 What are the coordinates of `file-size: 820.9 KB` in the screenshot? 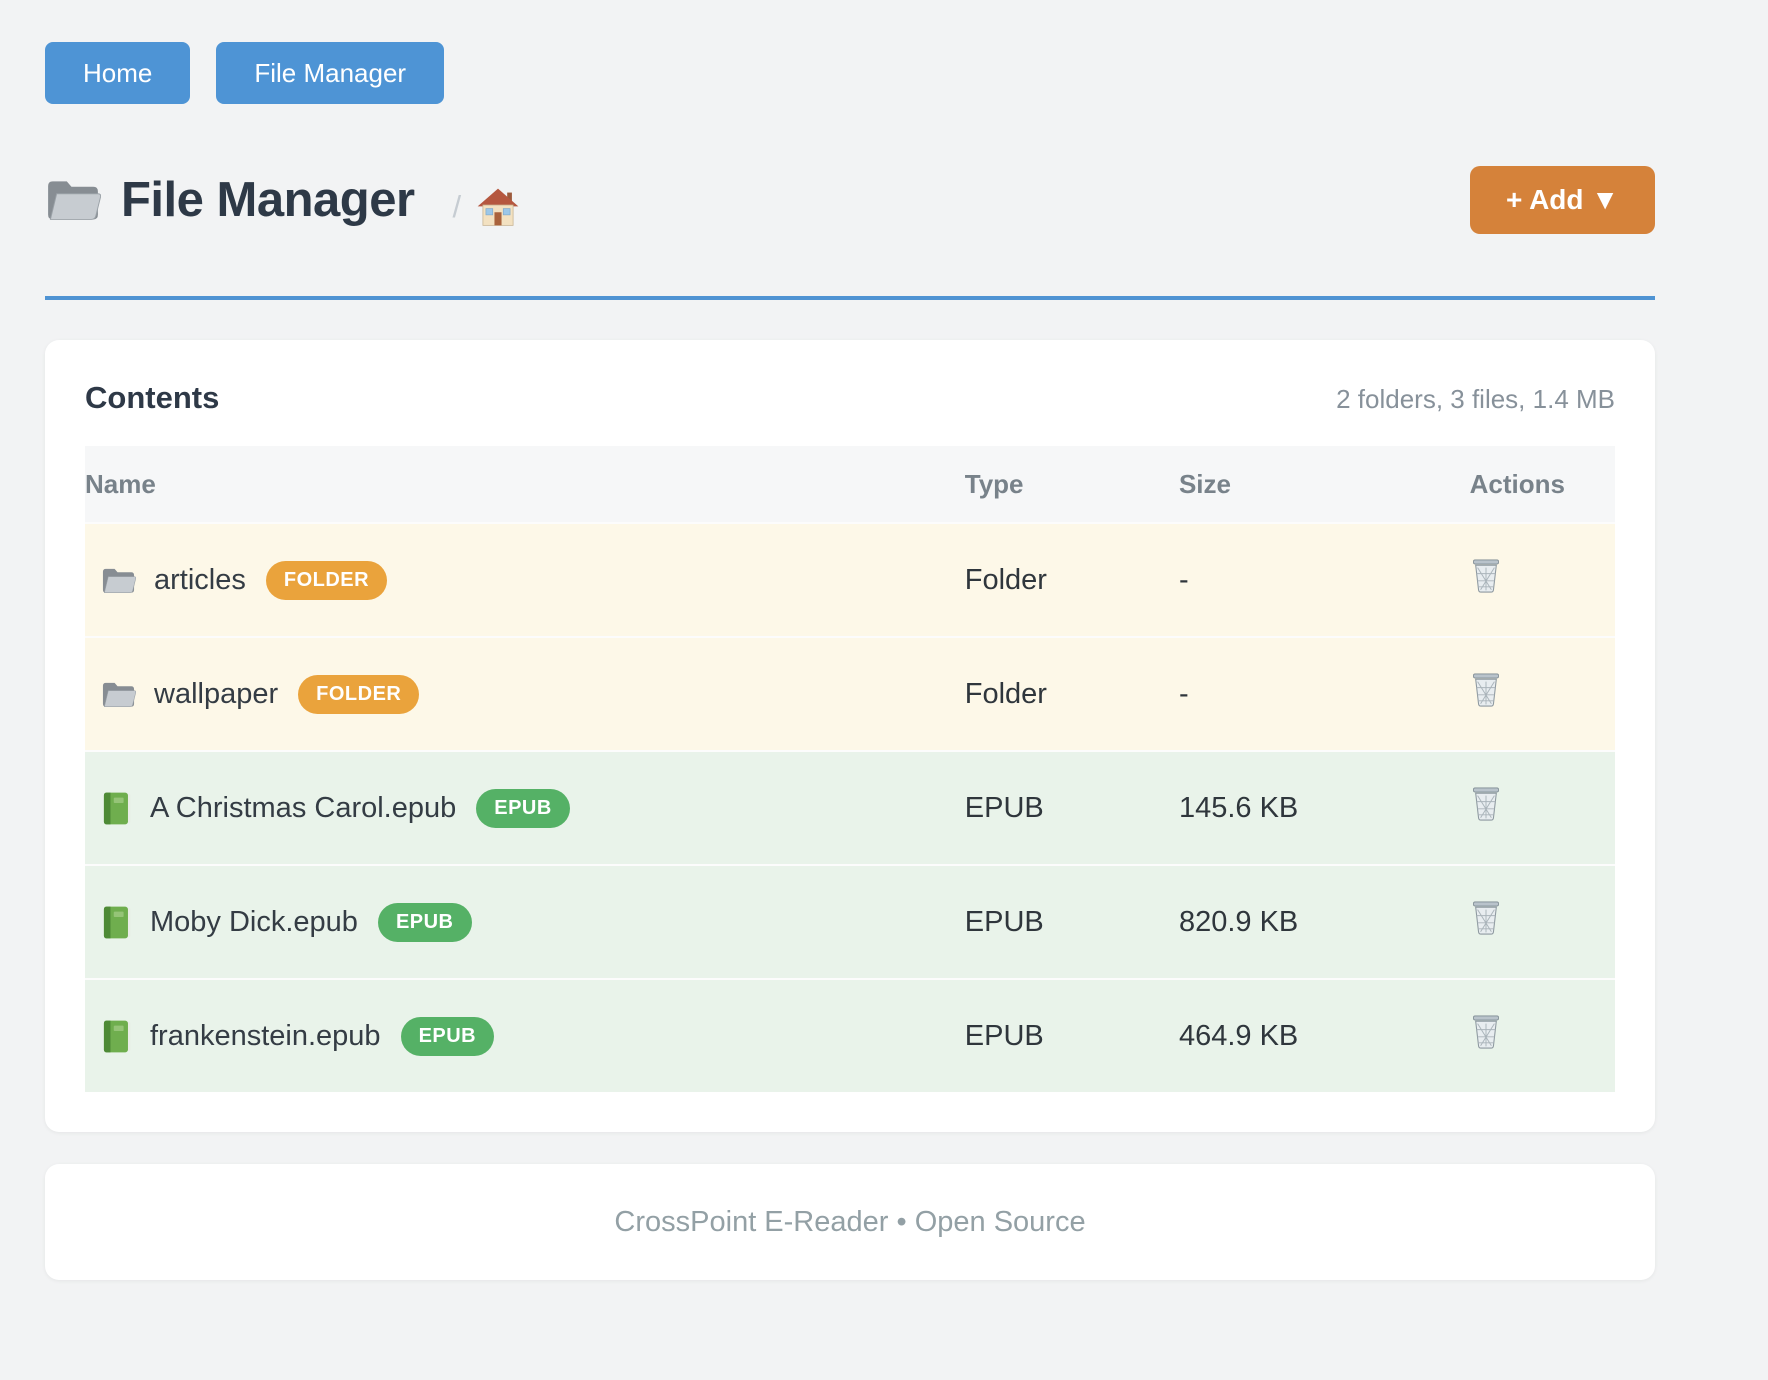 It's located at (1324, 921).